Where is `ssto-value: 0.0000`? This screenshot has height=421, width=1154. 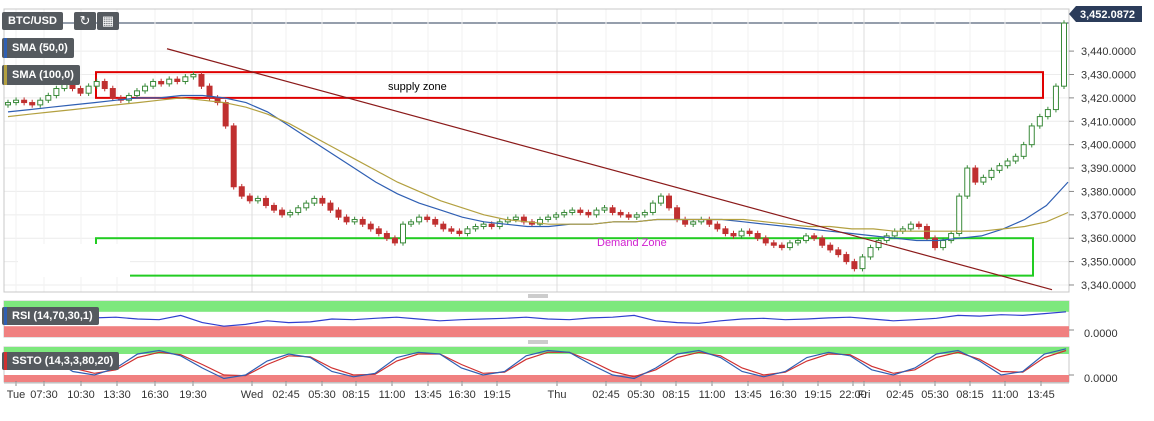
ssto-value: 0.0000 is located at coordinates (1101, 379).